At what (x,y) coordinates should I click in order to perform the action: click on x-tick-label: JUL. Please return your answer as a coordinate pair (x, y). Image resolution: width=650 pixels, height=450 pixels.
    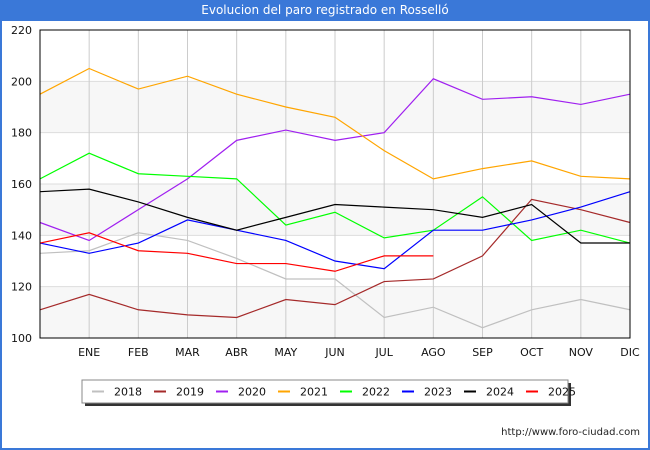
    Looking at the image, I should click on (383, 352).